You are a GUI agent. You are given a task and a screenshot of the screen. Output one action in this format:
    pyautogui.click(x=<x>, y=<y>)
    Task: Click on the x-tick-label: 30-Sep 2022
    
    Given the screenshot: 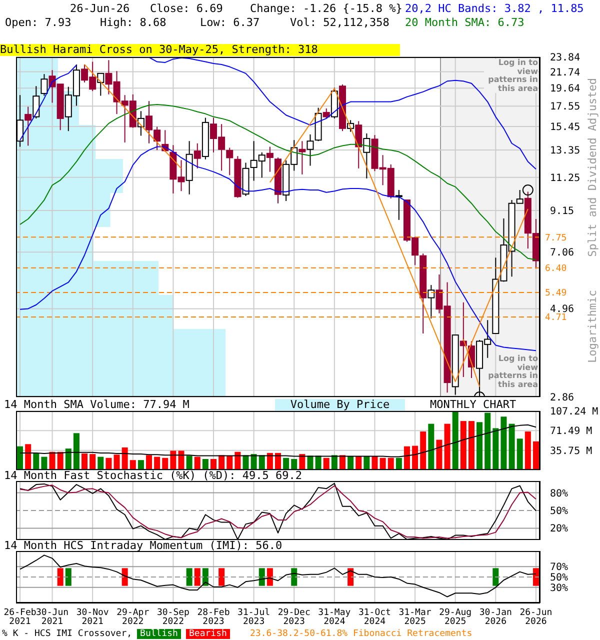 What is the action you would take?
    pyautogui.click(x=173, y=617)
    